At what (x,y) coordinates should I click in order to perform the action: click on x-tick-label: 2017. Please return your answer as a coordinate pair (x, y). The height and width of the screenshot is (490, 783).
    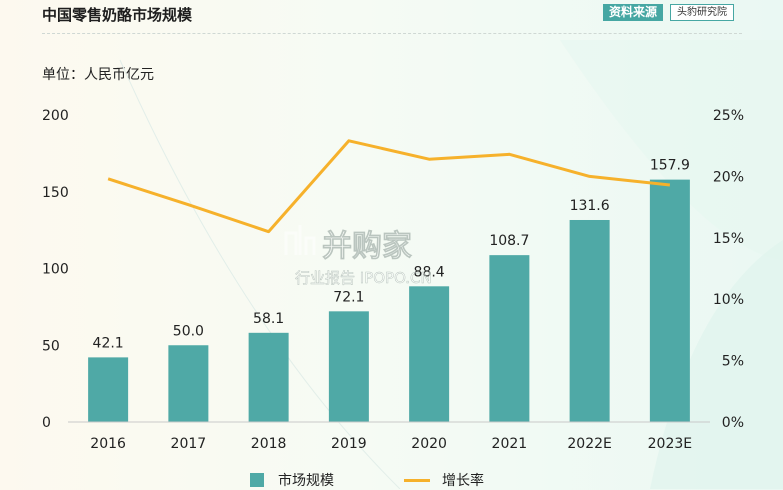
    Looking at the image, I should click on (189, 444).